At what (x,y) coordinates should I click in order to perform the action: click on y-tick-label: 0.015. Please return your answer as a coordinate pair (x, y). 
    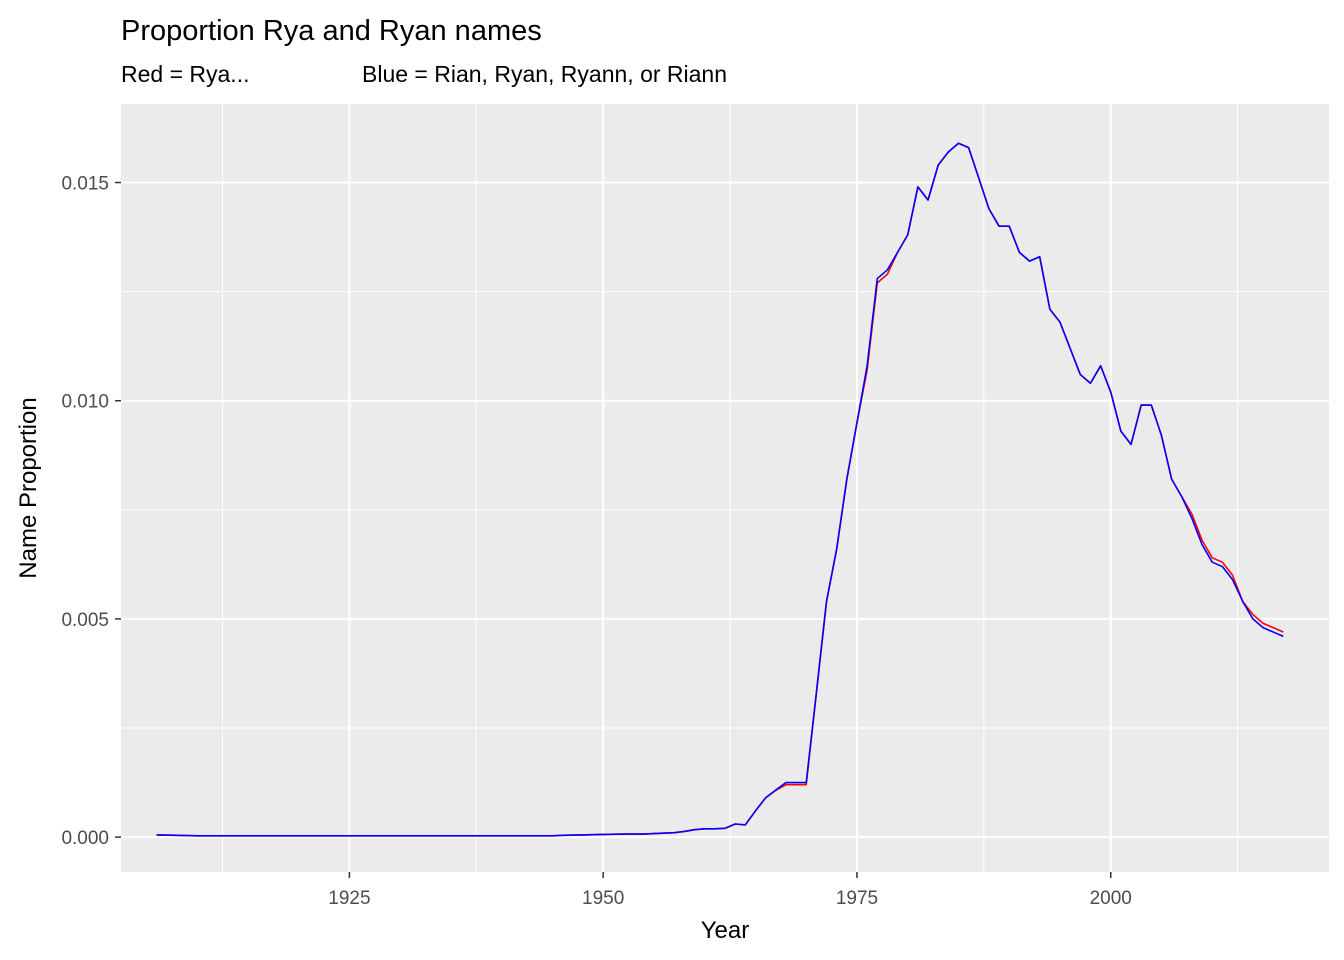
    Looking at the image, I should click on (85, 184).